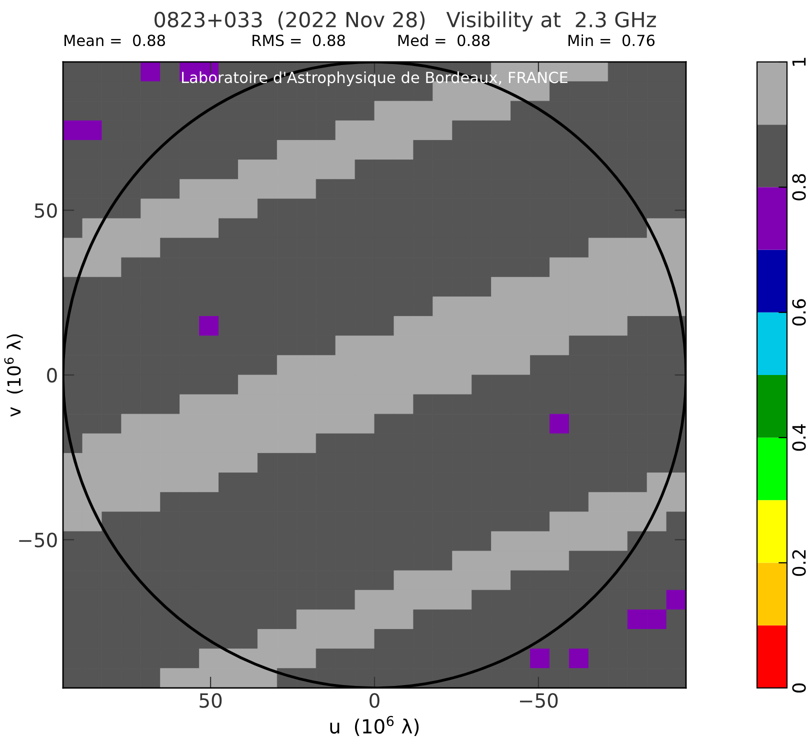  What do you see at coordinates (374, 726) in the screenshot?
I see `x-axis-title: u (10$^{6}$ λ)` at bounding box center [374, 726].